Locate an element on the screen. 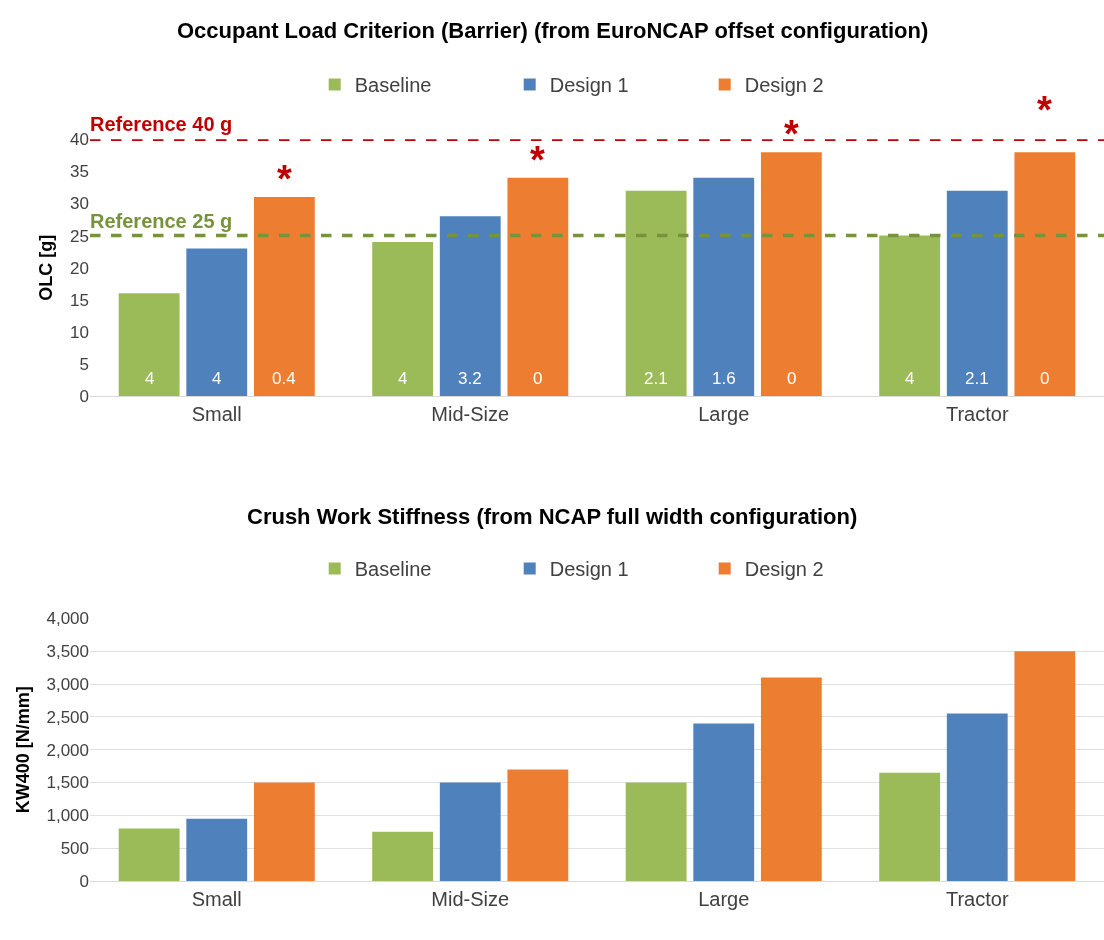 This screenshot has height=940, width=1104. y-axis-title: OLC [g] is located at coordinates (46, 267).